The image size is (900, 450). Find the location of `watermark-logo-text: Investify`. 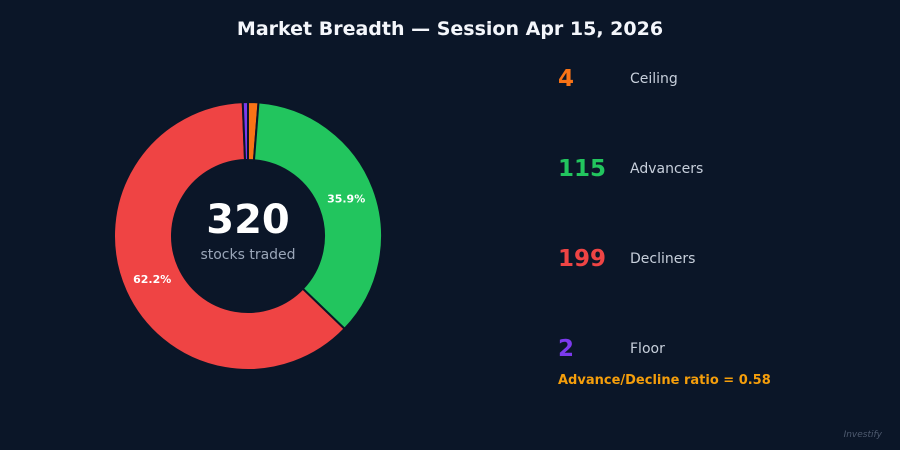

watermark-logo-text: Investify is located at coordinates (862, 435).